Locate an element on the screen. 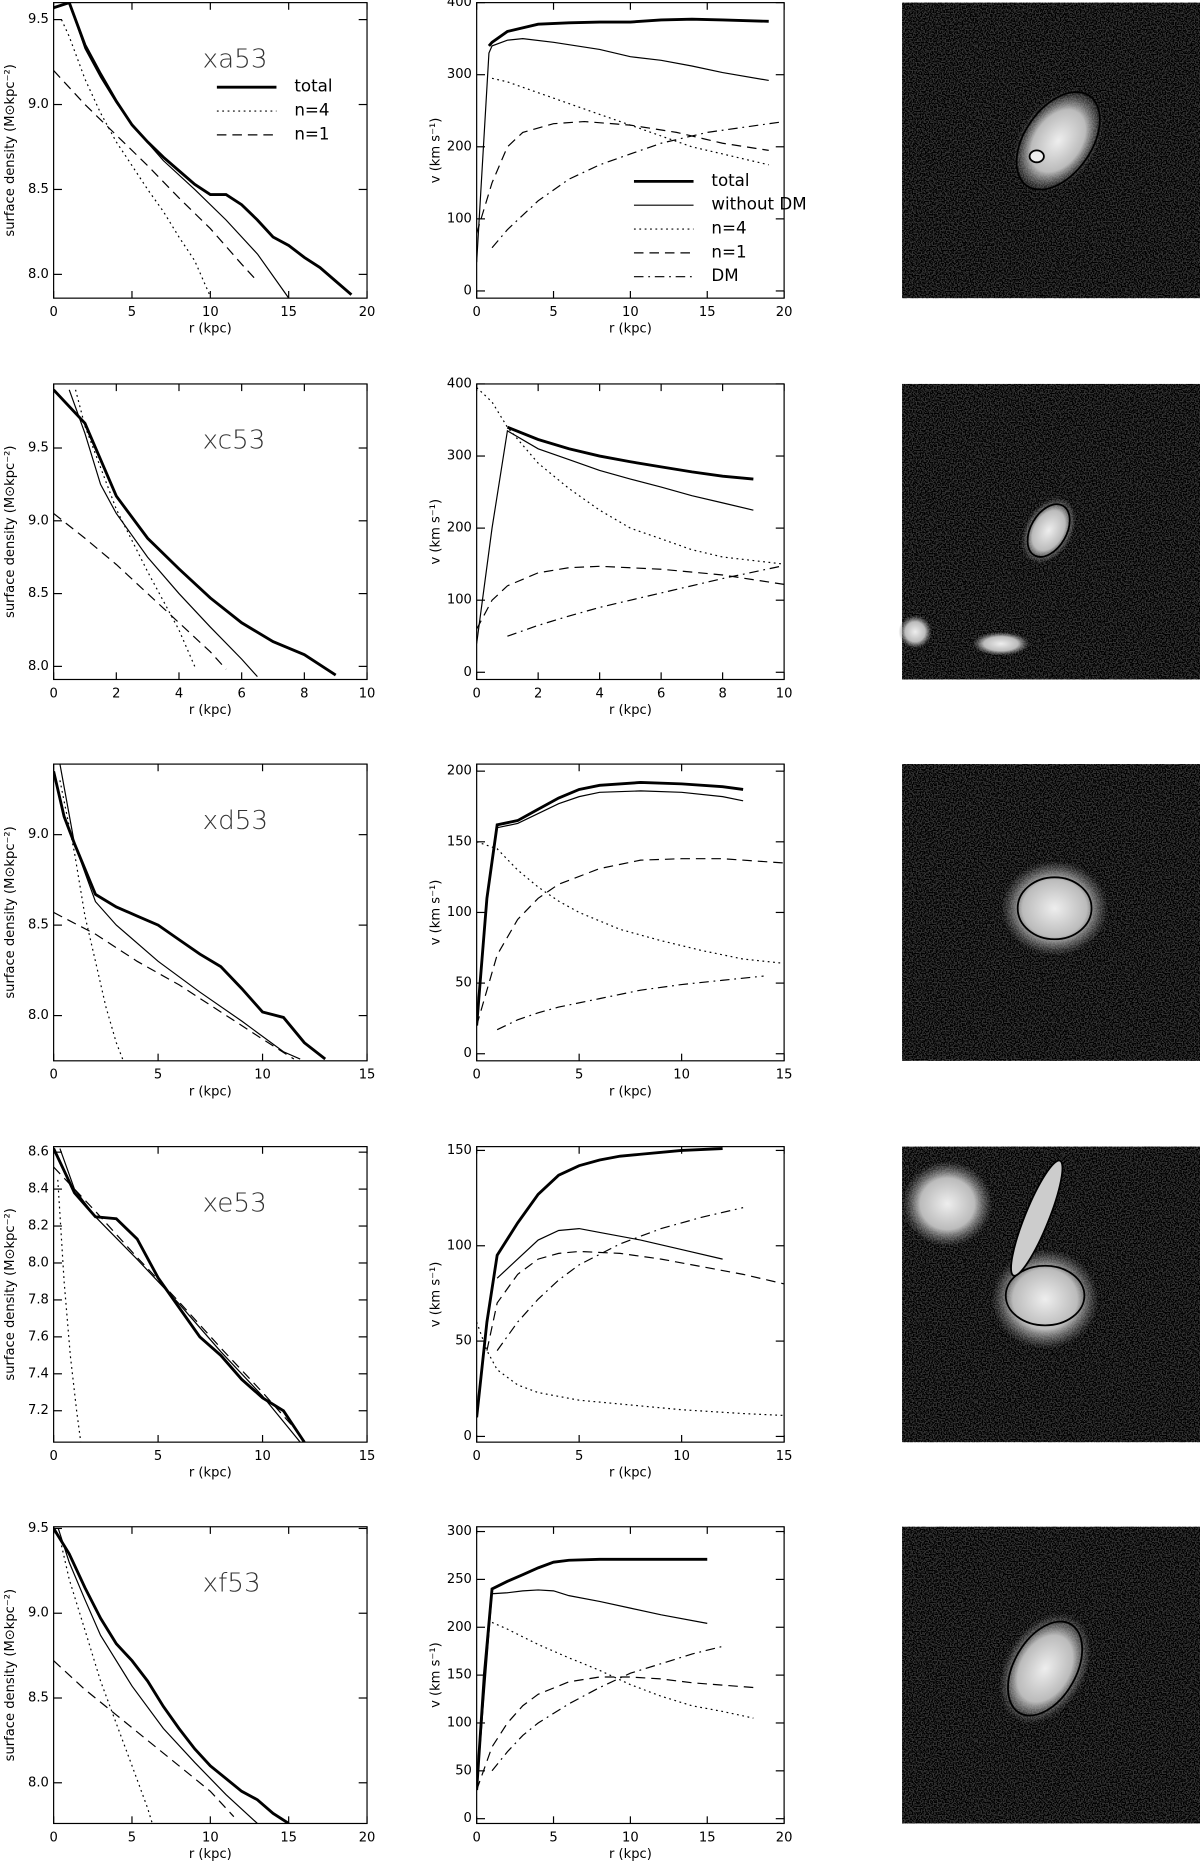 This screenshot has width=1200, height=1869. y-tick-label: 9.0 is located at coordinates (38, 520).